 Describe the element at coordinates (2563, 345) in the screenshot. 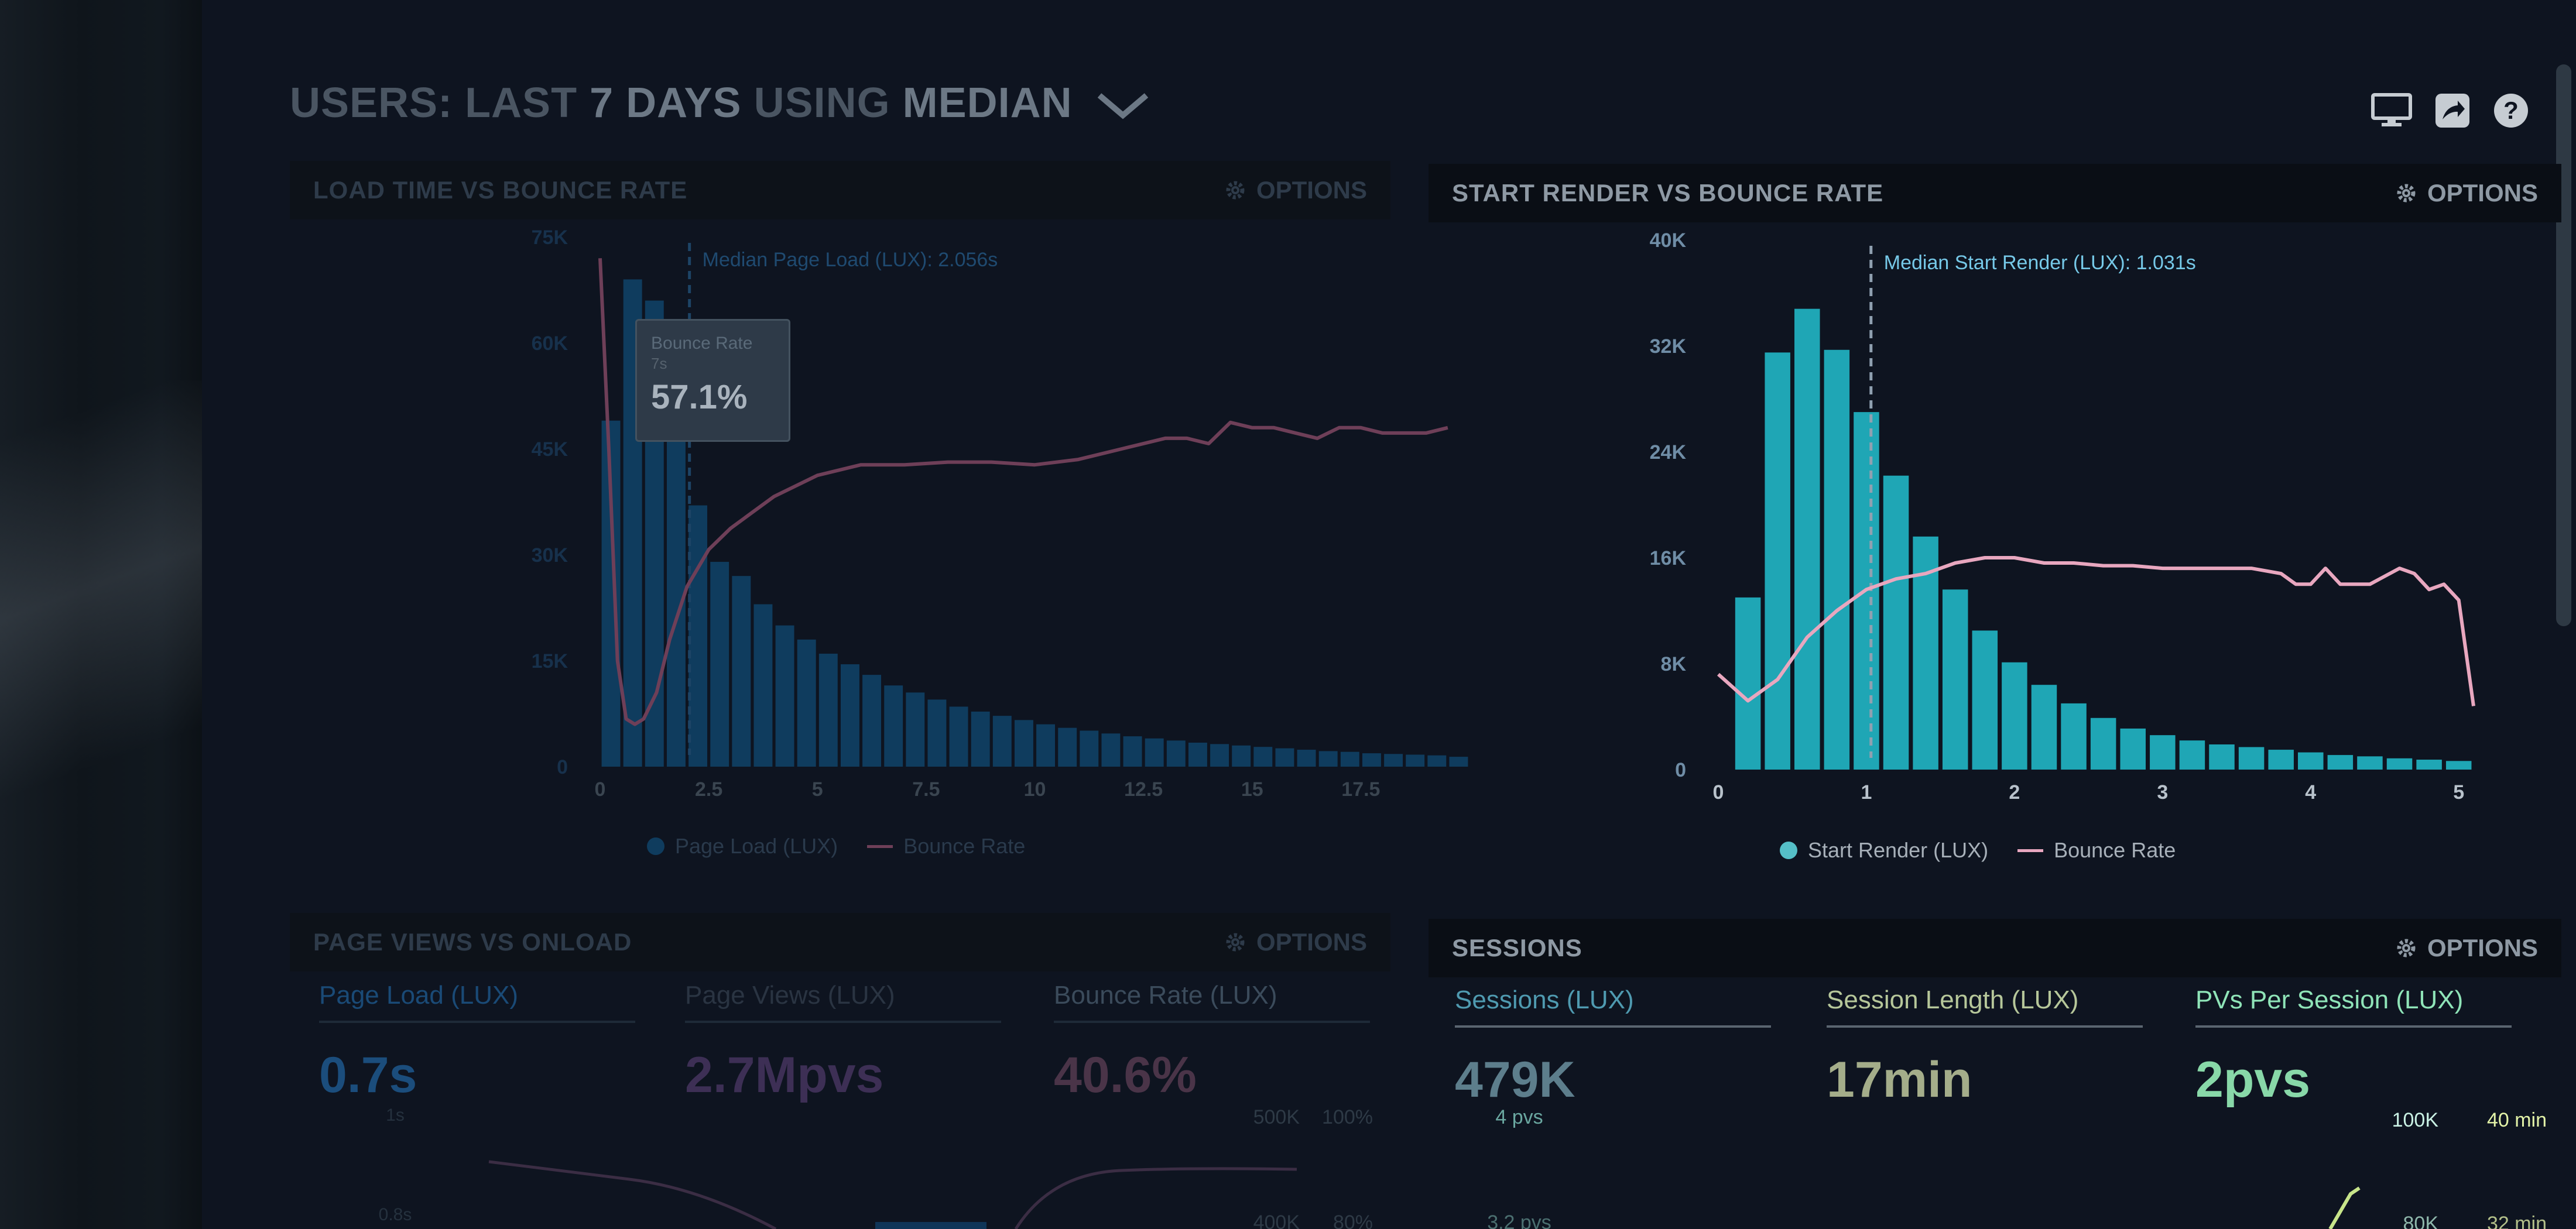

I see `scrollbar` at that location.